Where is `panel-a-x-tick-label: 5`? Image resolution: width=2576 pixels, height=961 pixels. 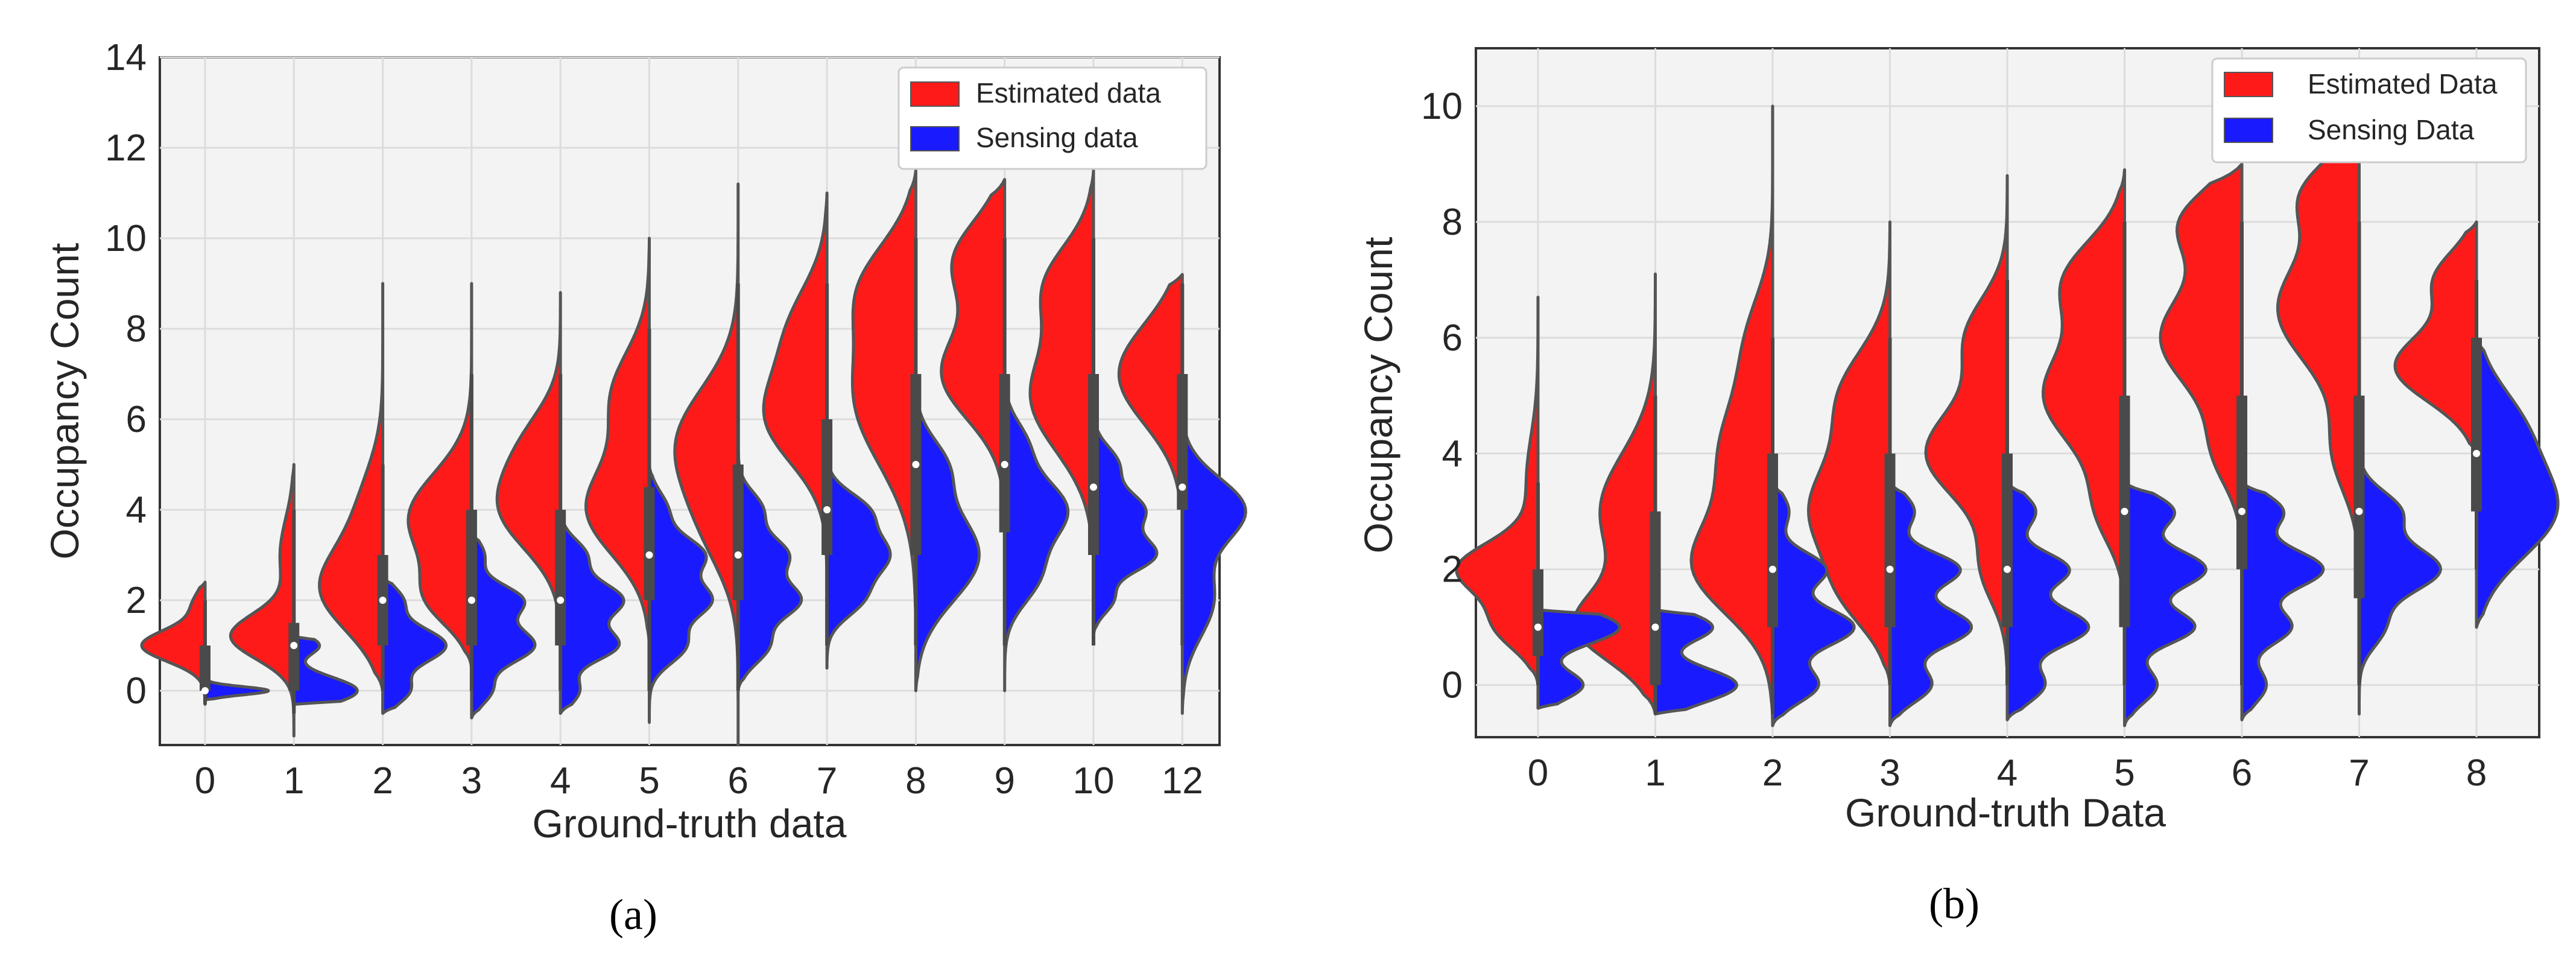 panel-a-x-tick-label: 5 is located at coordinates (649, 781).